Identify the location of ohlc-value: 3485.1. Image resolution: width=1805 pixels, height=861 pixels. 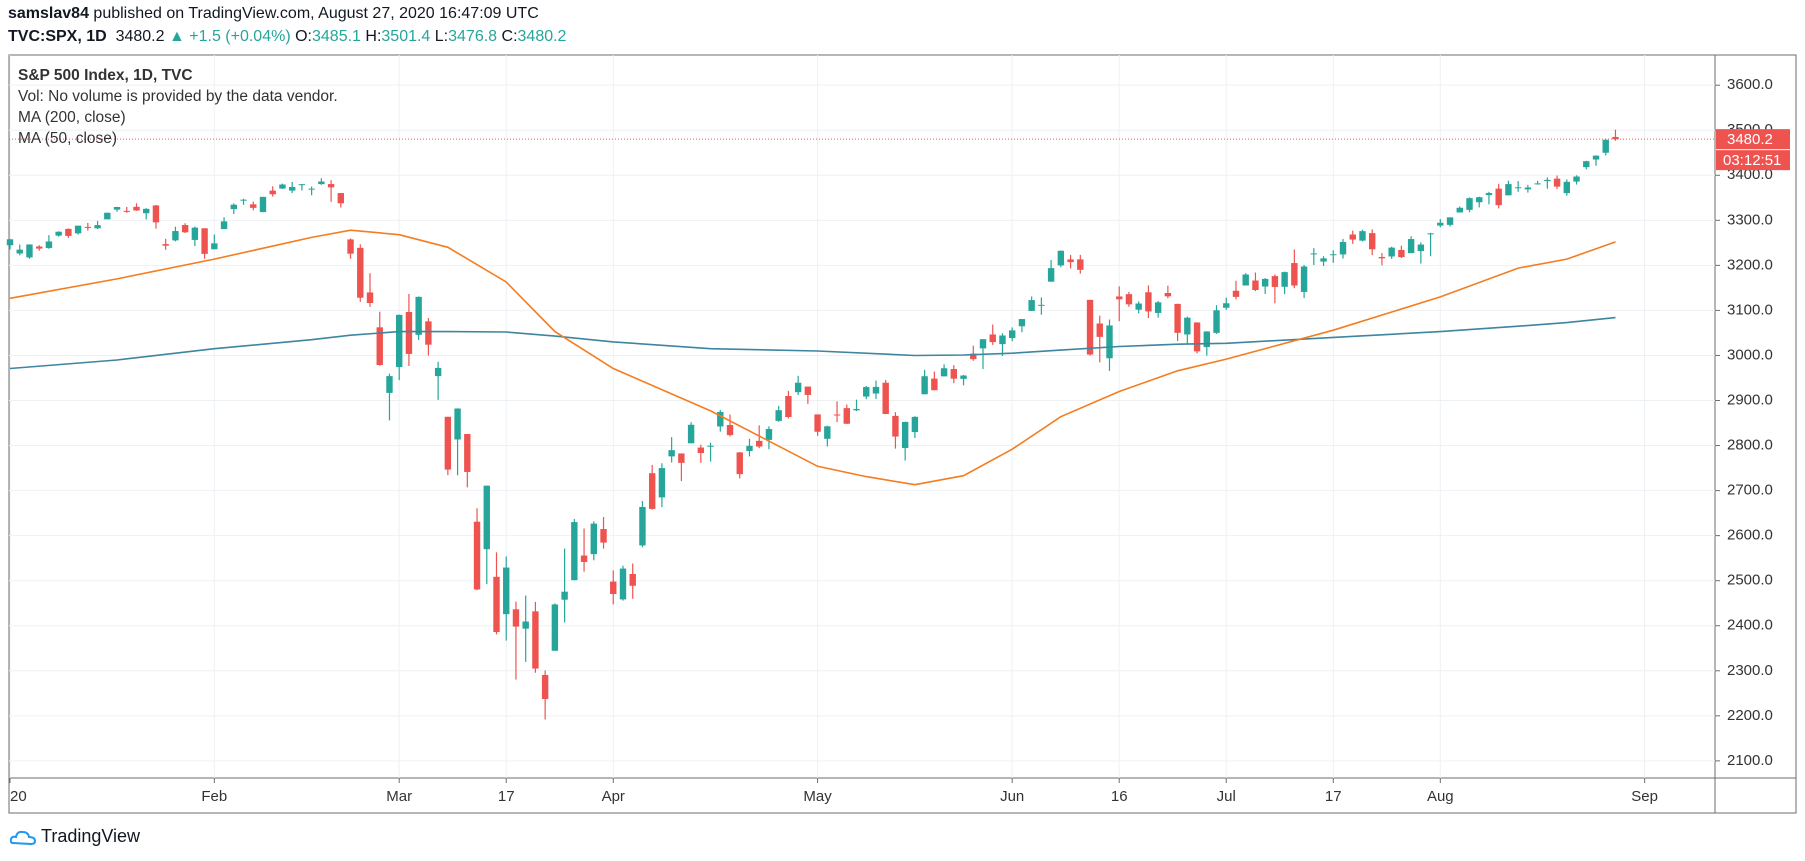
(336, 36).